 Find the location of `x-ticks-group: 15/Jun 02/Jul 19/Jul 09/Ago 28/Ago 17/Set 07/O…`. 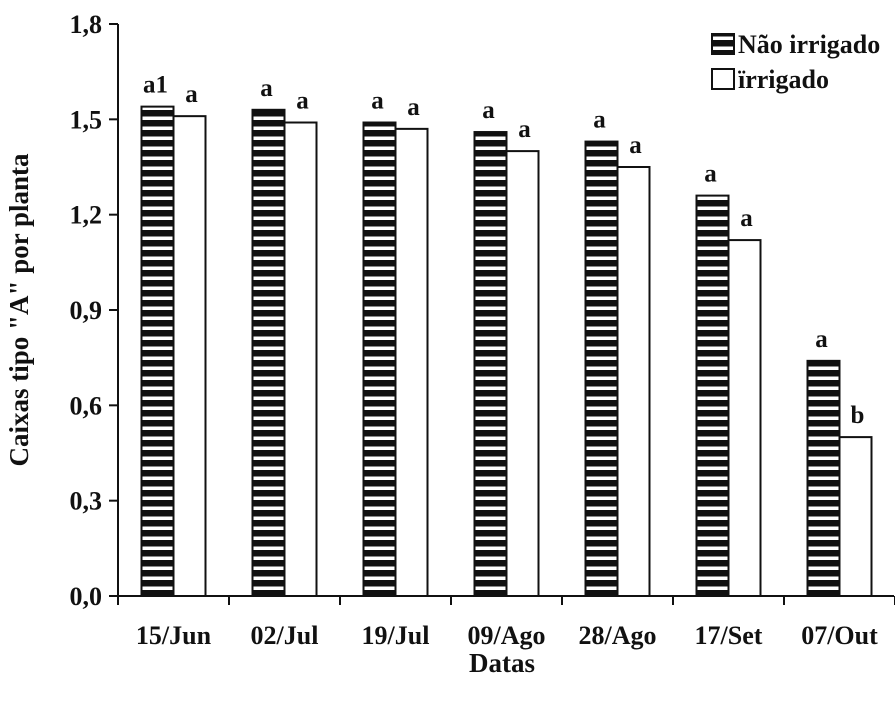

x-ticks-group: 15/Jun 02/Jul 19/Jul 09/Ago 28/Ago 17/Set 07/O… is located at coordinates (506, 623).